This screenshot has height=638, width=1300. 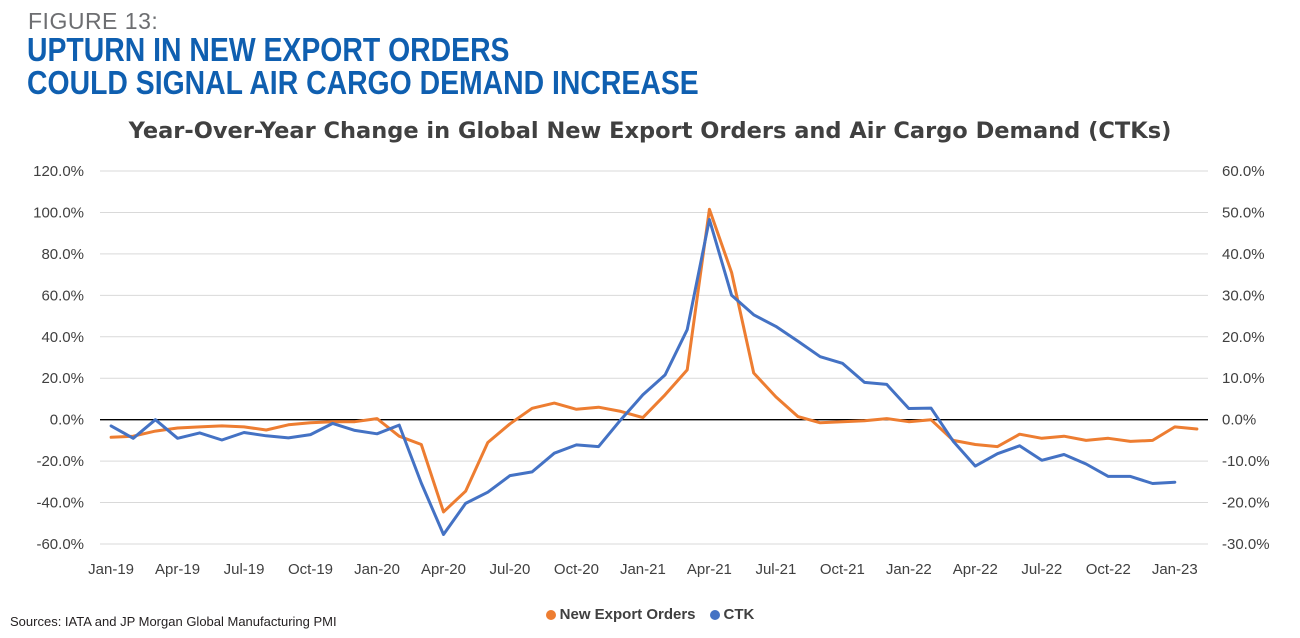 What do you see at coordinates (1108, 569) in the screenshot?
I see `x-tick-label: Oct-22` at bounding box center [1108, 569].